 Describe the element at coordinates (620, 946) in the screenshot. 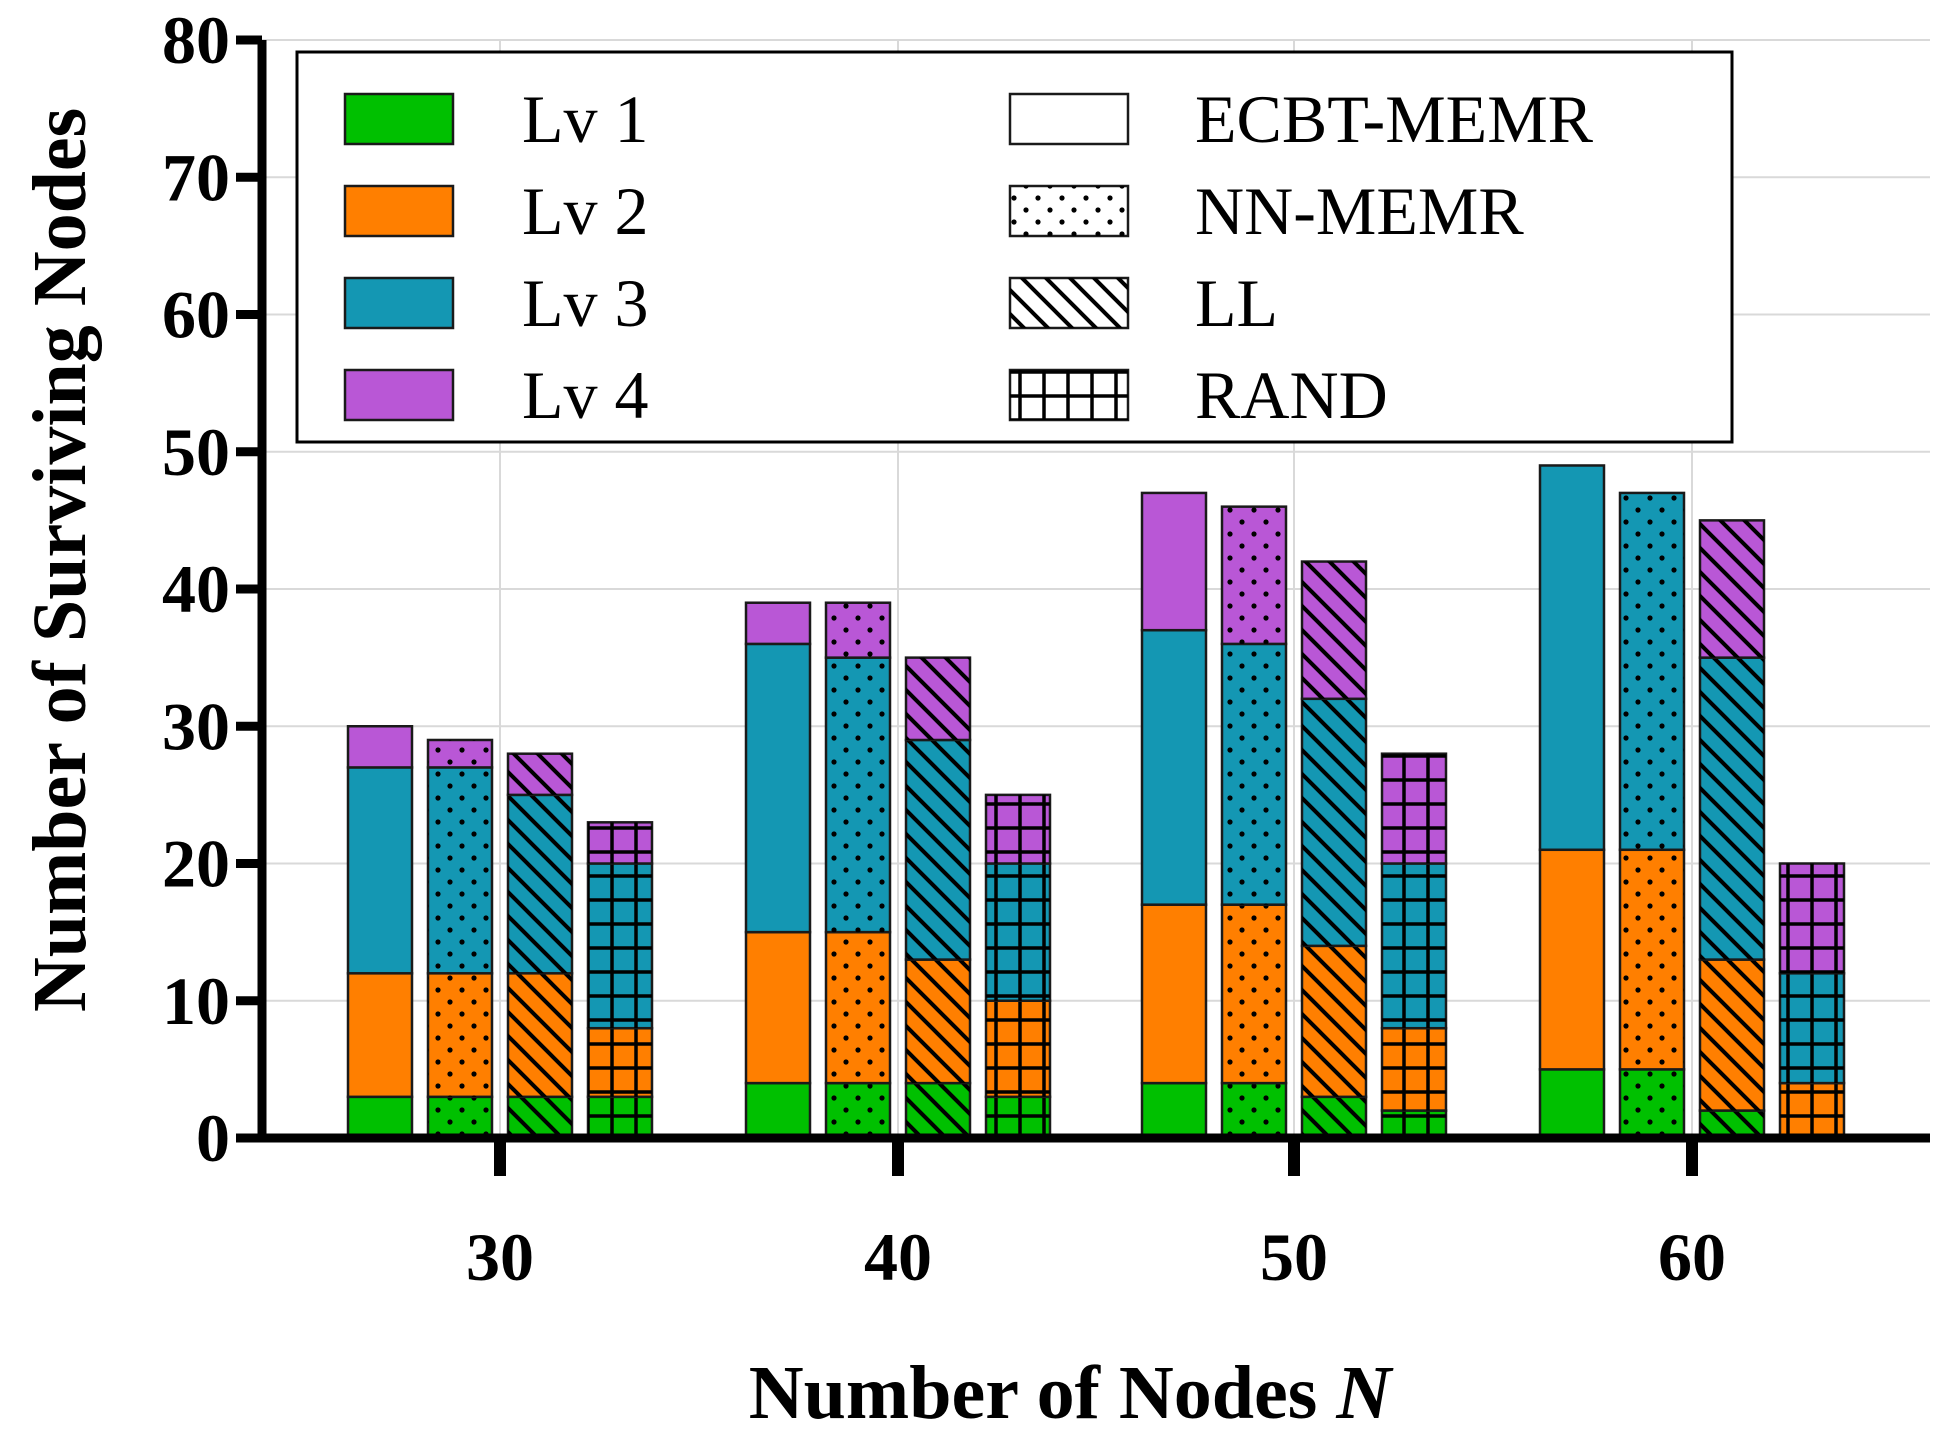

I see `bar-pattern-30-rand-lv3` at that location.